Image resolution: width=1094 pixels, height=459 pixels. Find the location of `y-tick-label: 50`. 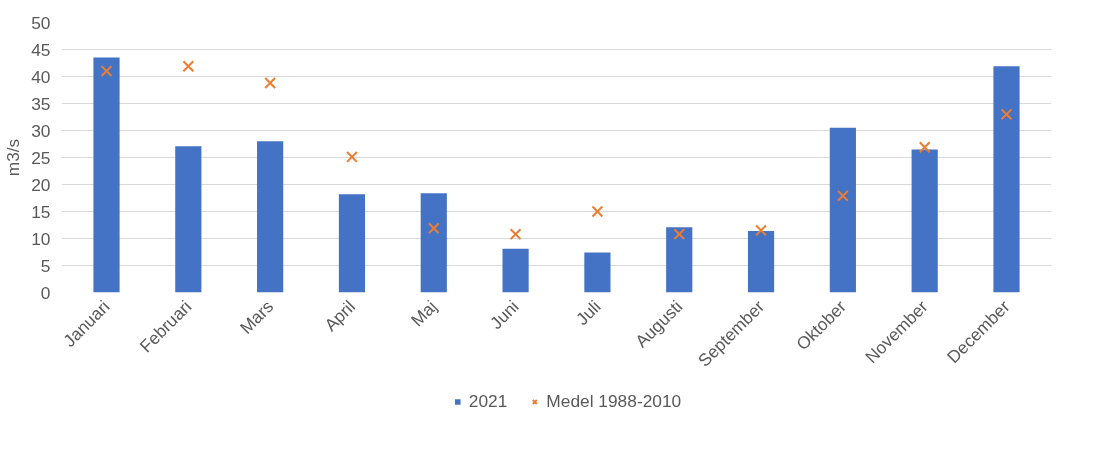

y-tick-label: 50 is located at coordinates (41, 22).